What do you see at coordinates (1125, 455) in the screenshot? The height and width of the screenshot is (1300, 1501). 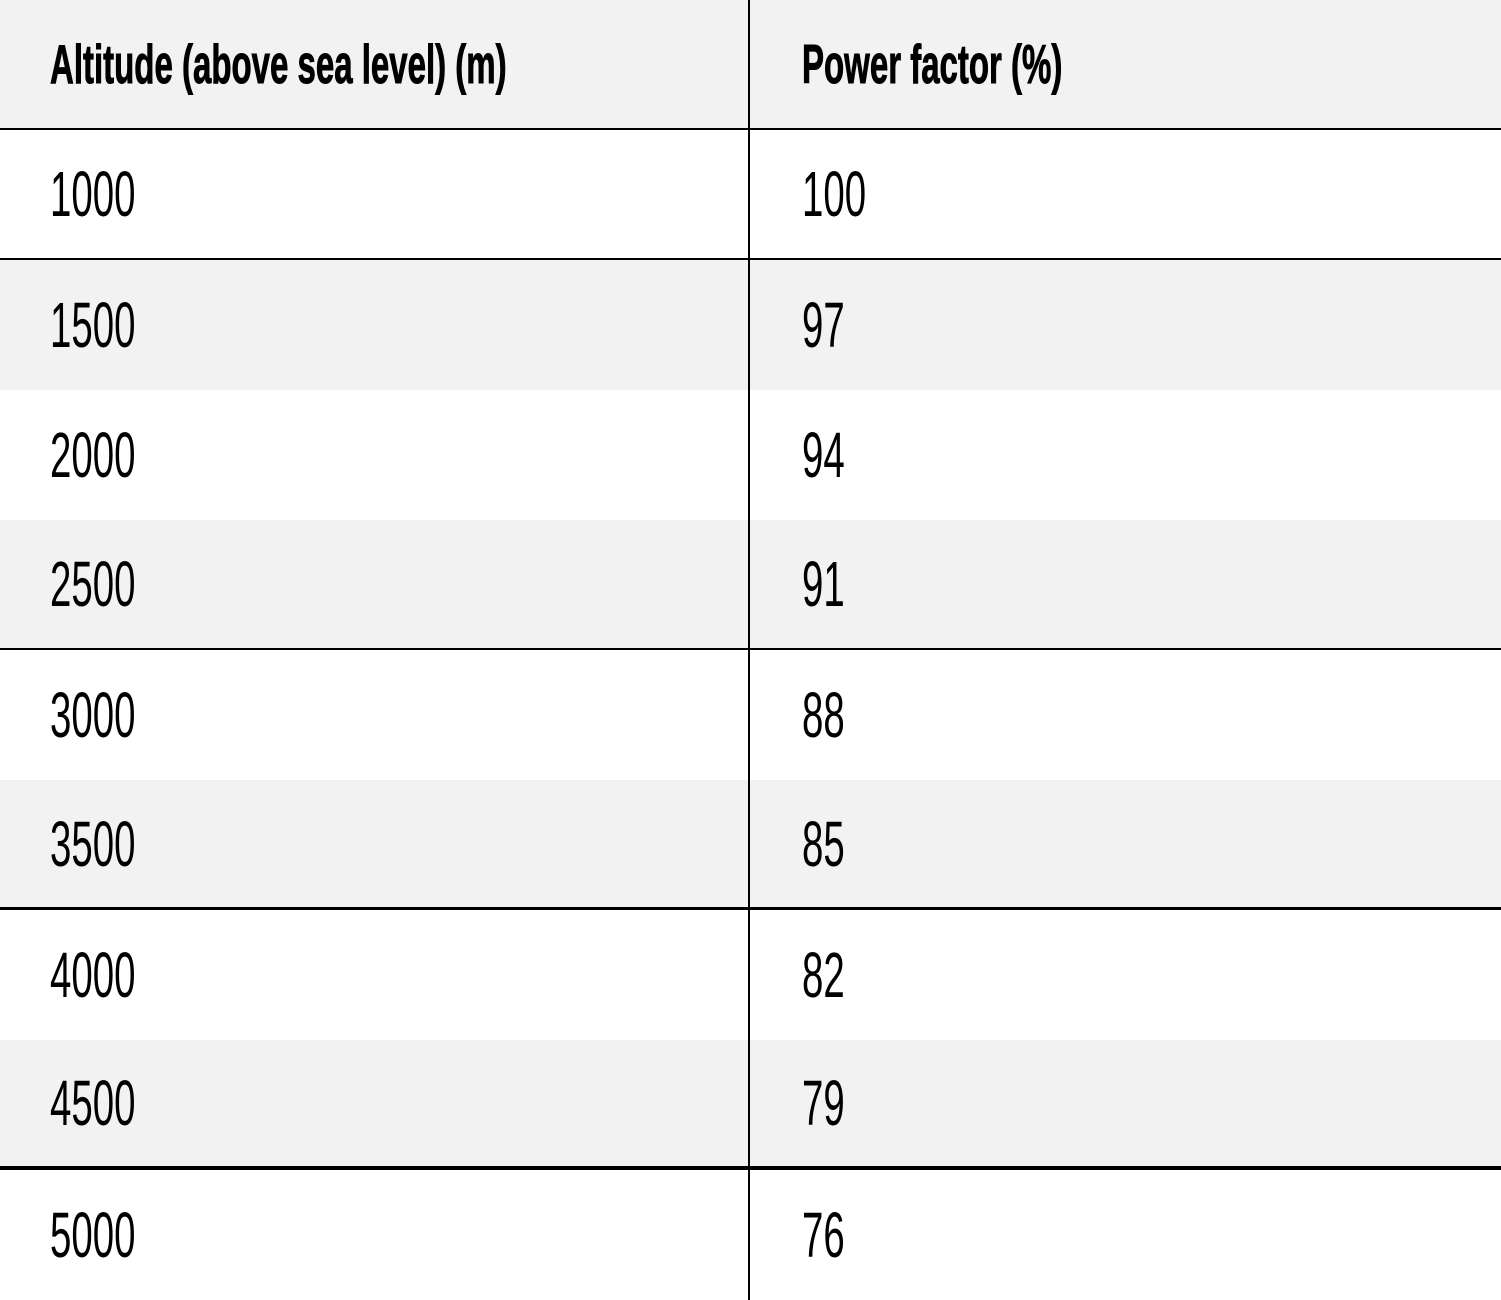 I see `power-factor-cell: 94` at bounding box center [1125, 455].